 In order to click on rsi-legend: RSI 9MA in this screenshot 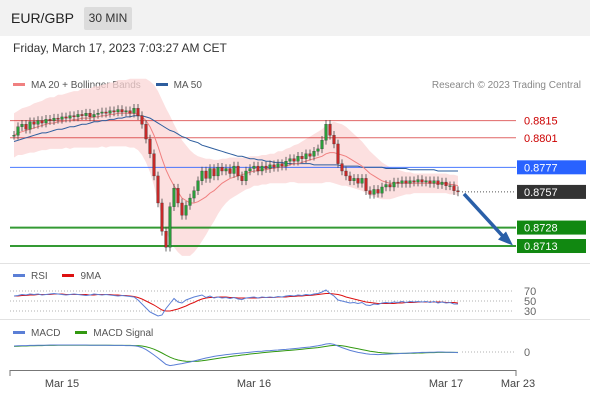, I will do `click(57, 276)`.